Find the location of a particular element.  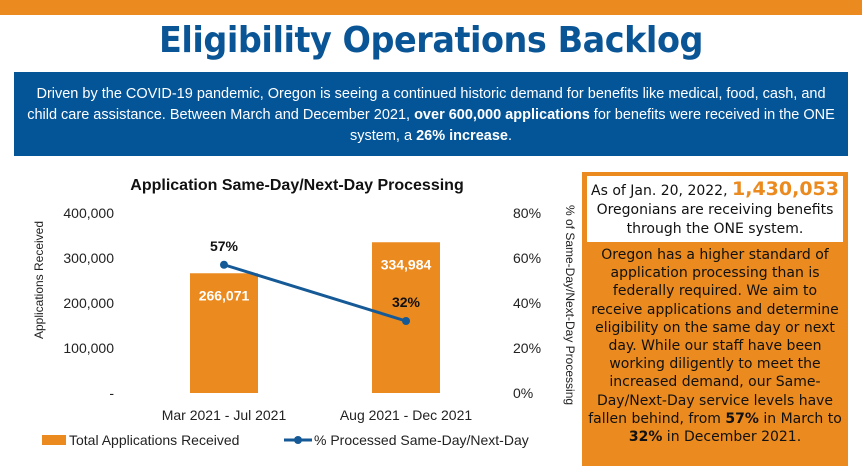

intro-highlight: 26% increase is located at coordinates (462, 136).